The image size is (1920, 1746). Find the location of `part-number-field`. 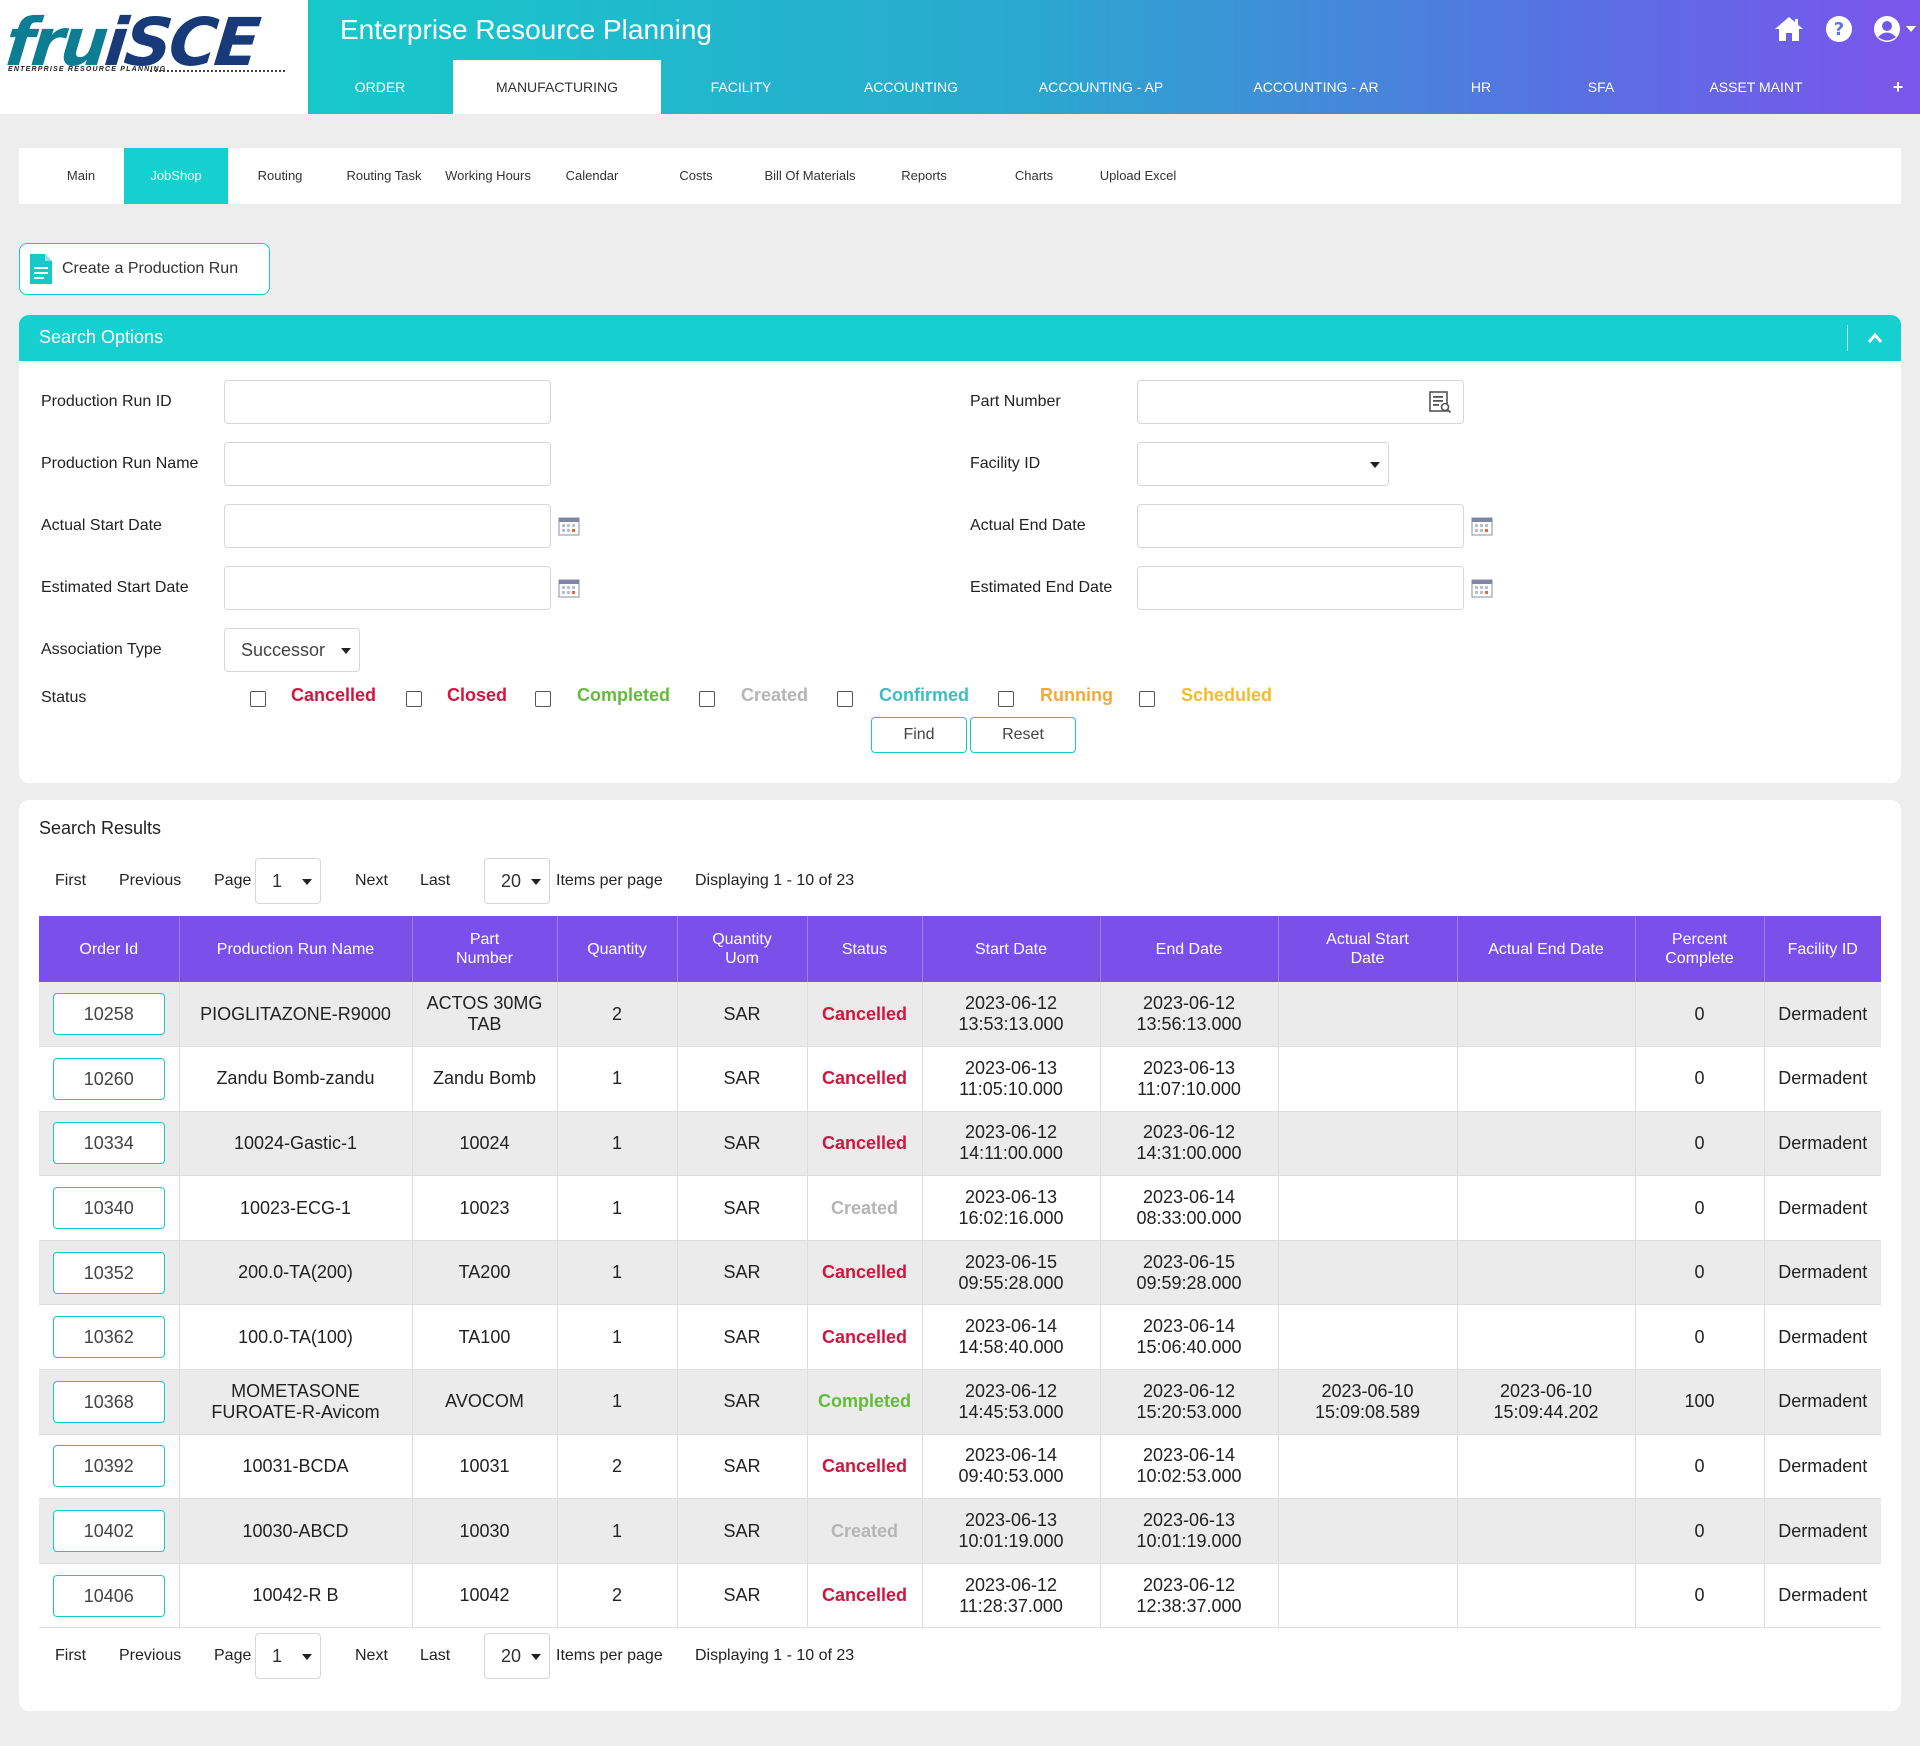

part-number-field is located at coordinates (1300, 402).